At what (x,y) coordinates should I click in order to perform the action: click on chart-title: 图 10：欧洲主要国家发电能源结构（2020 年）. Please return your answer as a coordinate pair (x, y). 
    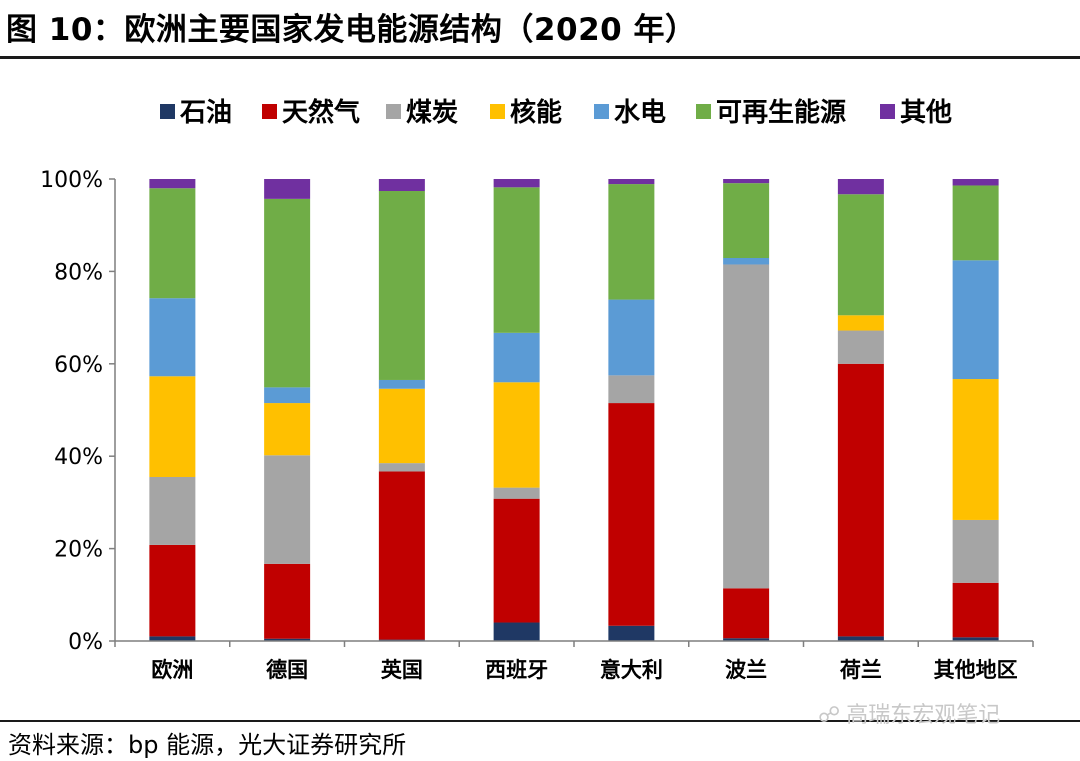
    Looking at the image, I should click on (351, 30).